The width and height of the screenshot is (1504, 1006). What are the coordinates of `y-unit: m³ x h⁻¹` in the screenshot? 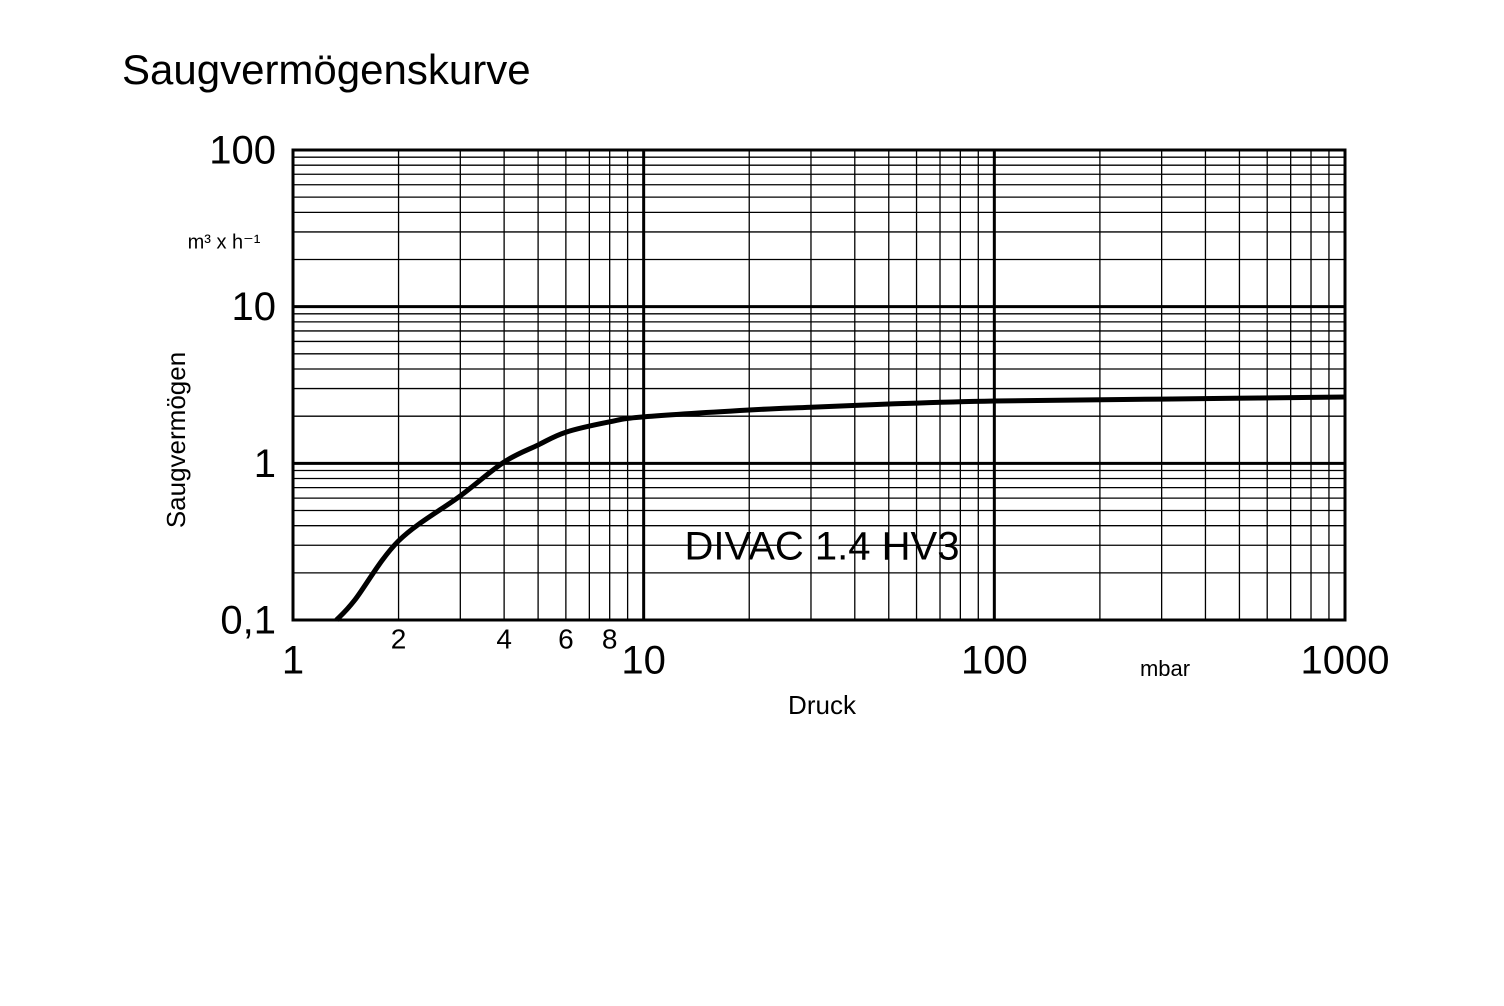 It's located at (224, 242).